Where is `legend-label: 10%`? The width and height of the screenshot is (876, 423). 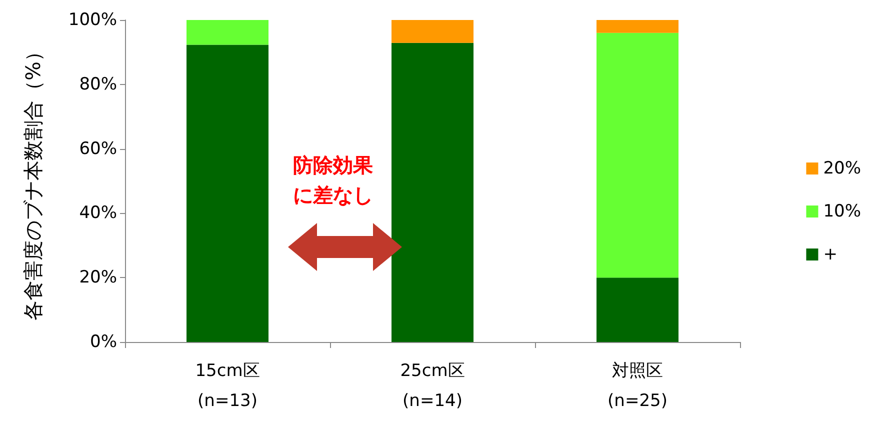 legend-label: 10% is located at coordinates (842, 212).